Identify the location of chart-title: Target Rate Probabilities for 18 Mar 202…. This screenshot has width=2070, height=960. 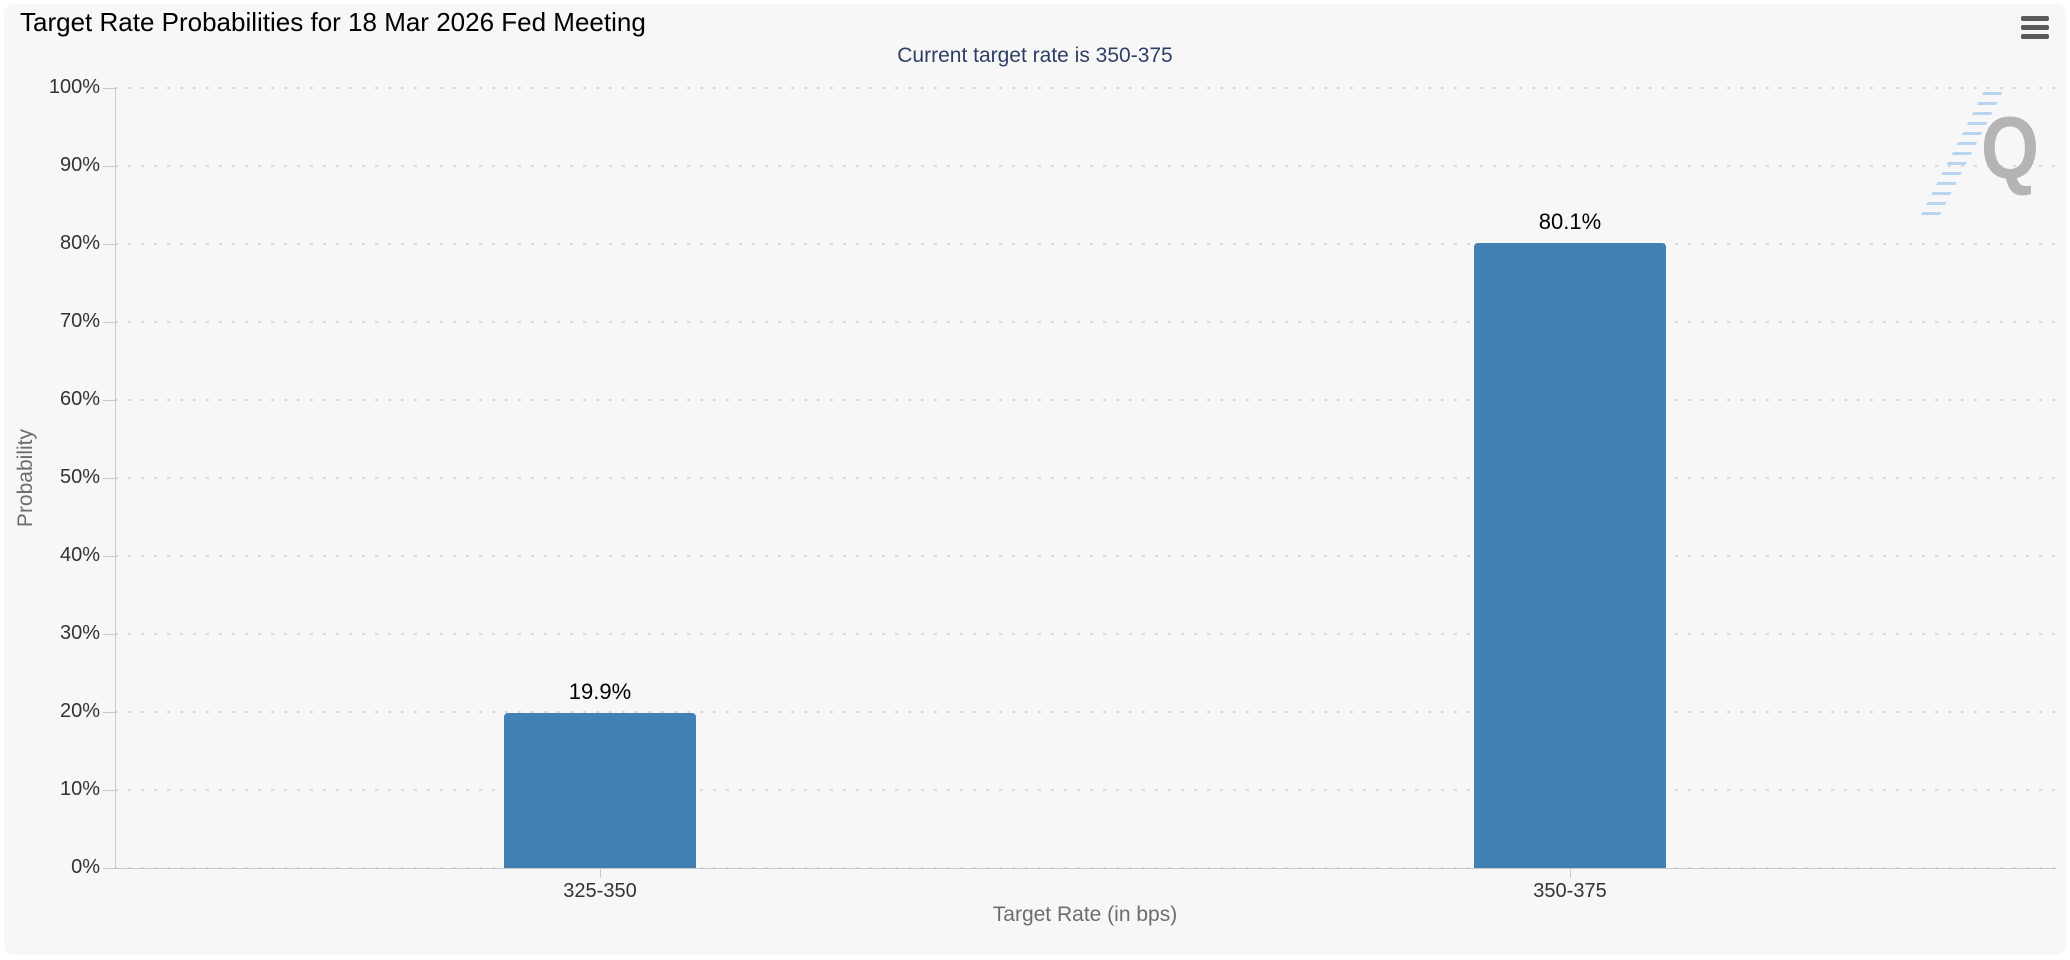
(333, 22).